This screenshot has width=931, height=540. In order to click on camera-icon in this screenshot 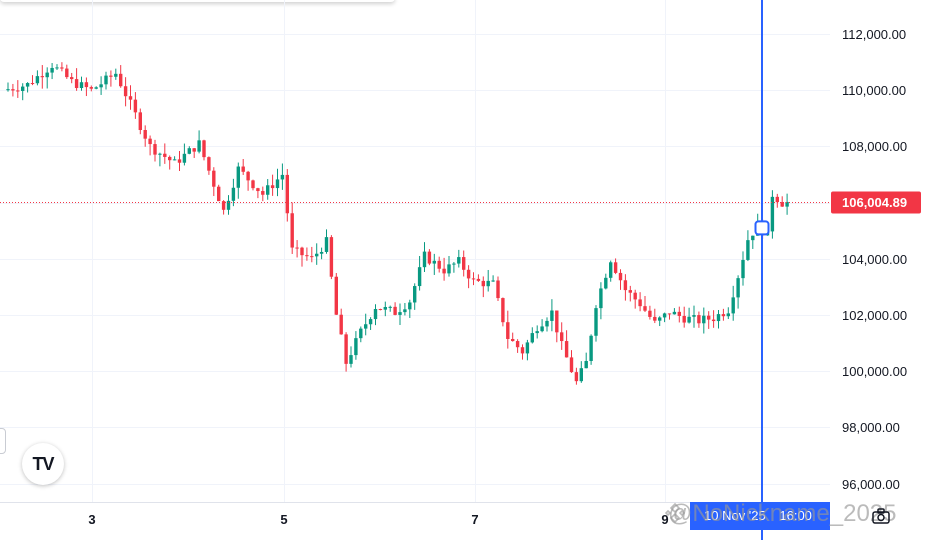, I will do `click(881, 516)`.